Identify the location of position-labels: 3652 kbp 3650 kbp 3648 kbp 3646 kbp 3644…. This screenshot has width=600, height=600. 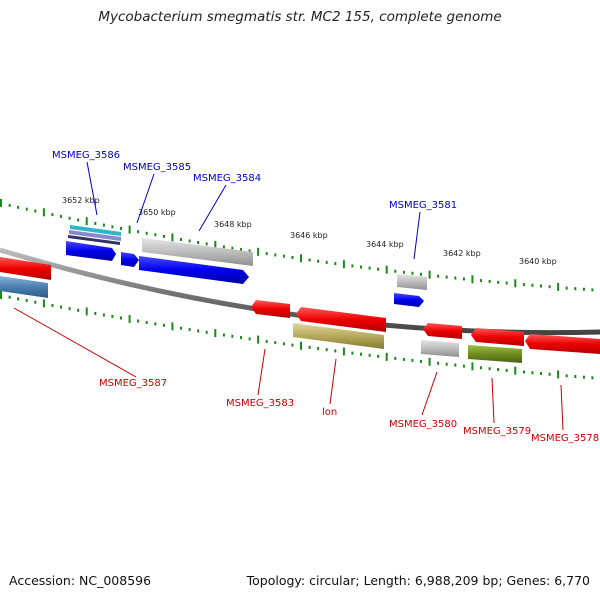
(309, 231).